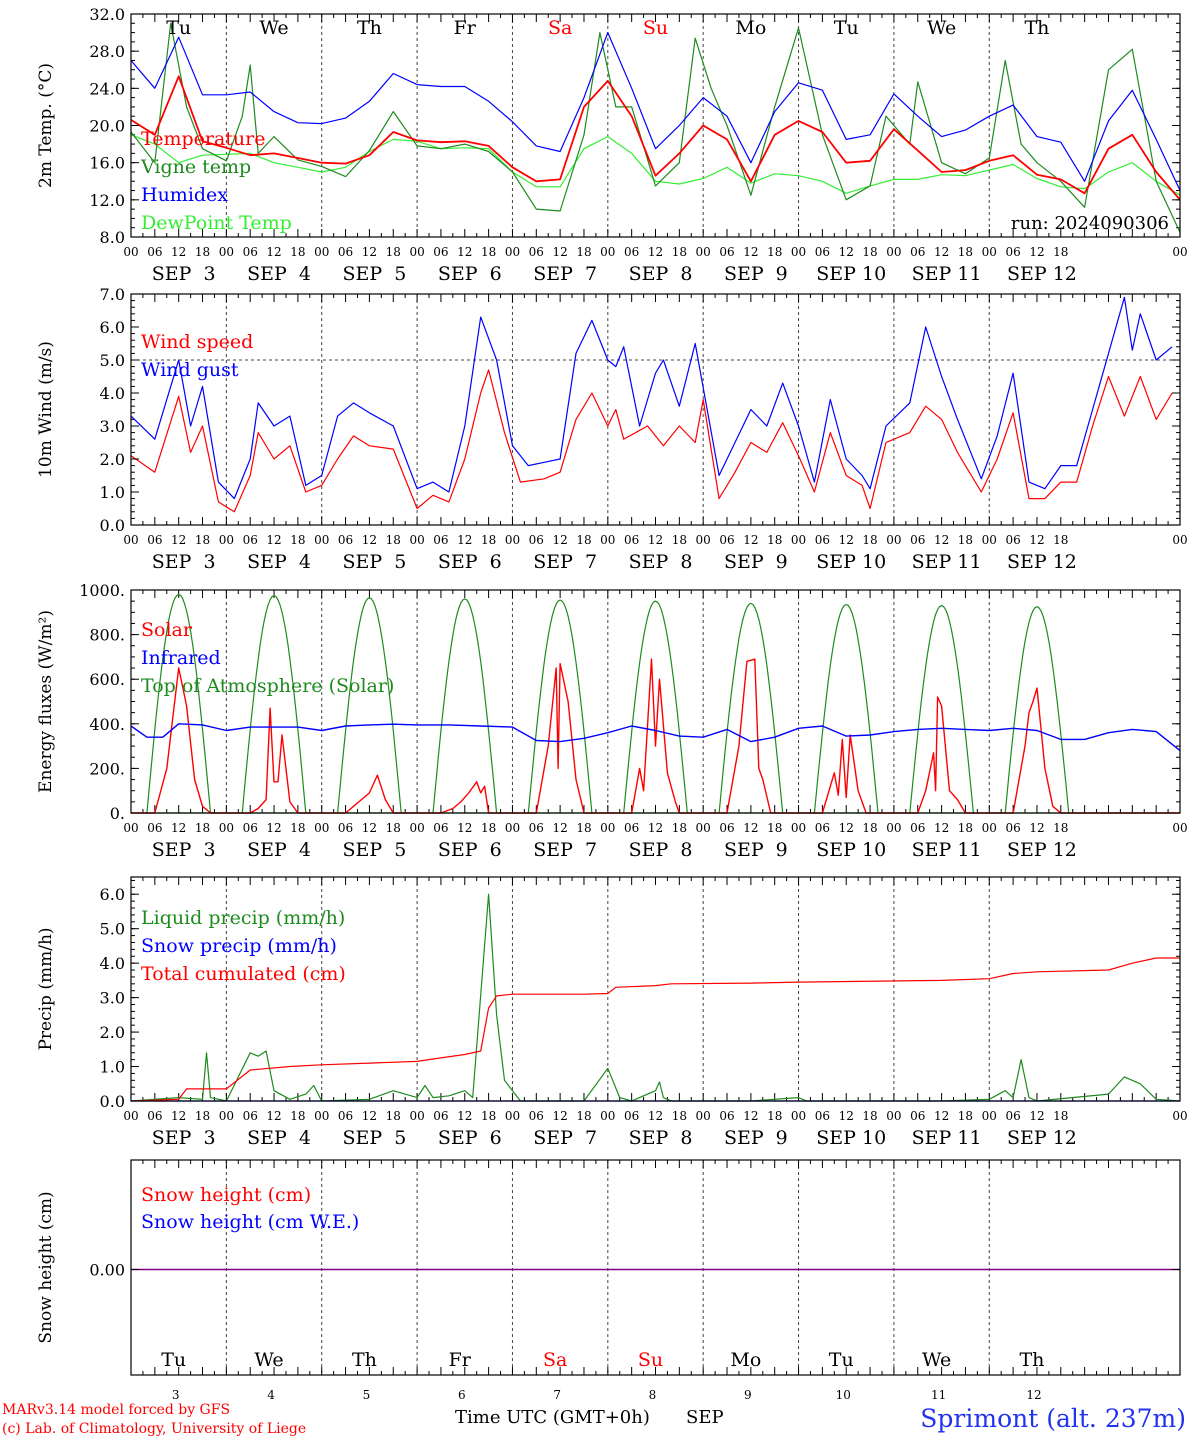 Image resolution: width=1194 pixels, height=1440 pixels. What do you see at coordinates (364, 1360) in the screenshot?
I see `weekday-label-bottom: Th` at bounding box center [364, 1360].